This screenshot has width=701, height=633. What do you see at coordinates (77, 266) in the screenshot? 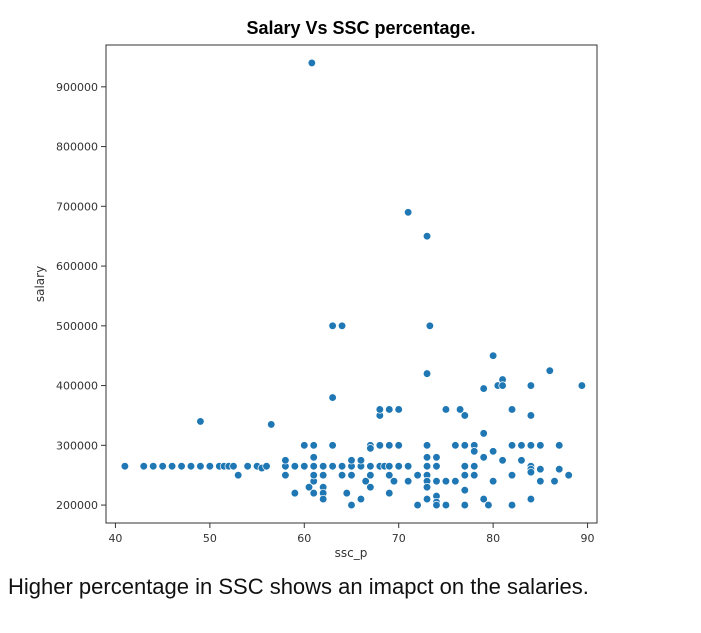
I see `y-tick-label: 600000` at bounding box center [77, 266].